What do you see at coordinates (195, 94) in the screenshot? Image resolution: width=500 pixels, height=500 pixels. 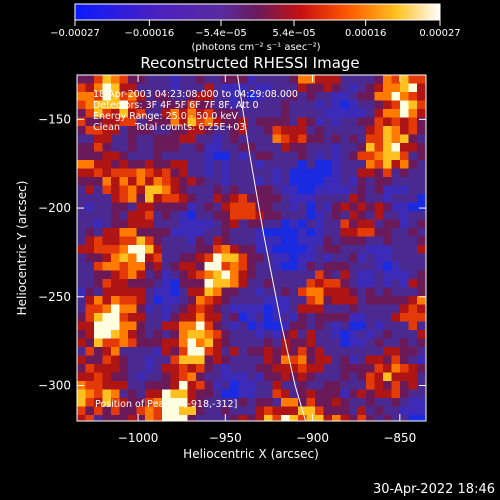 I see `info-line-time: 18-Apr-2003 04:23:08.000 to 04:29:08.000` at bounding box center [195, 94].